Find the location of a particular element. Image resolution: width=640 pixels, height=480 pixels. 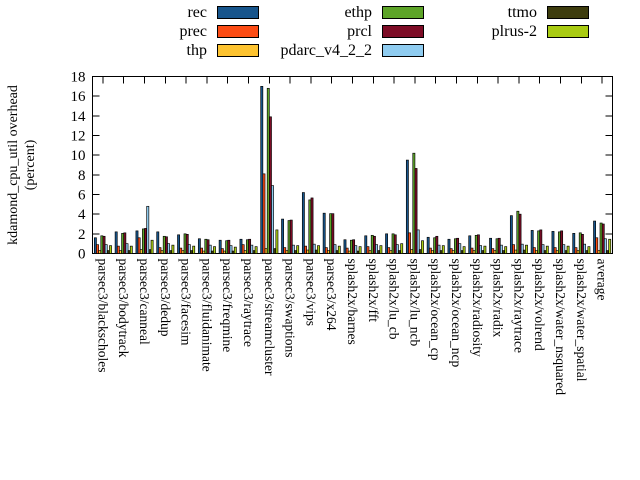

x-tick-label: splash2x/lu_cb is located at coordinates (394, 299).